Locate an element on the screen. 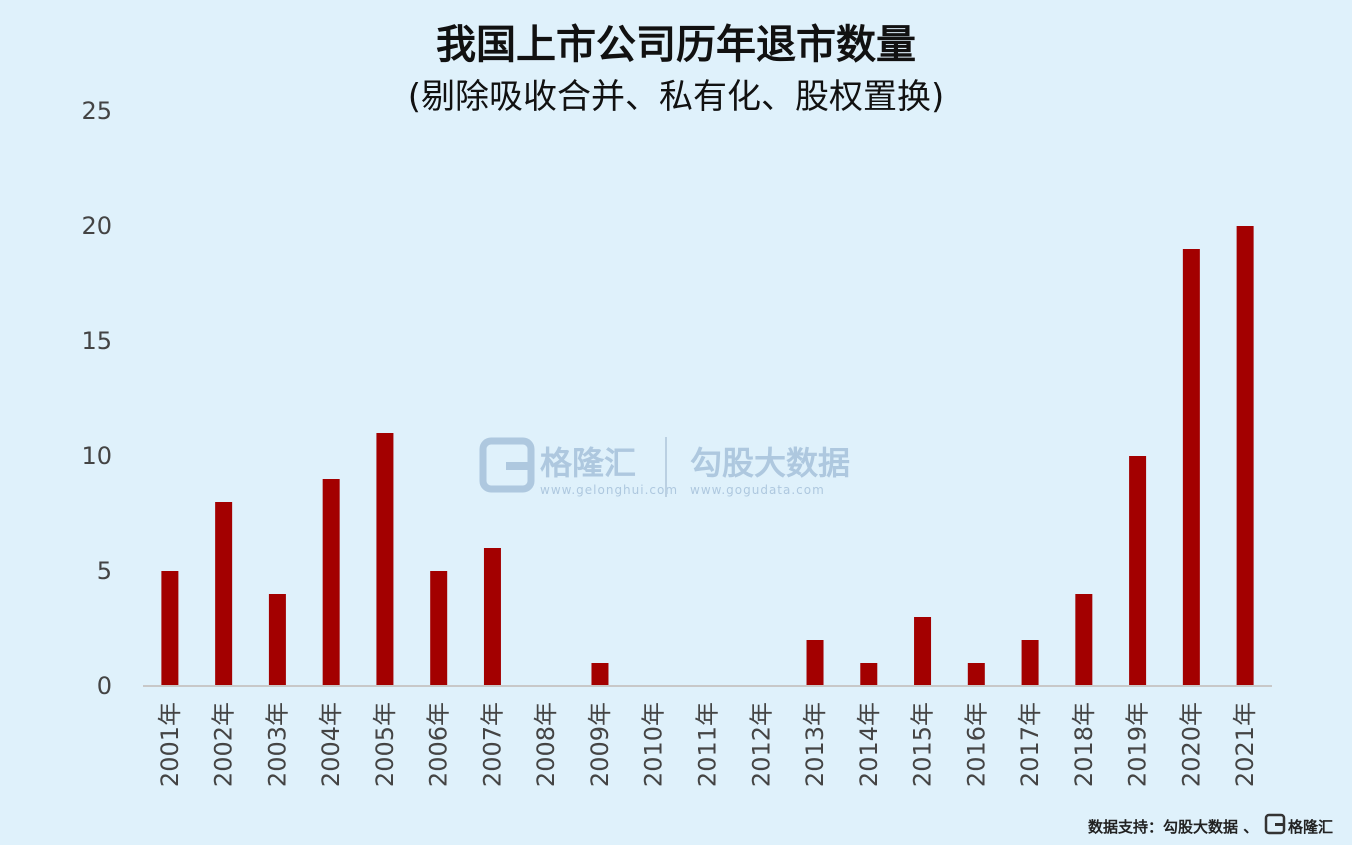  bar-2015年 is located at coordinates (923, 651).